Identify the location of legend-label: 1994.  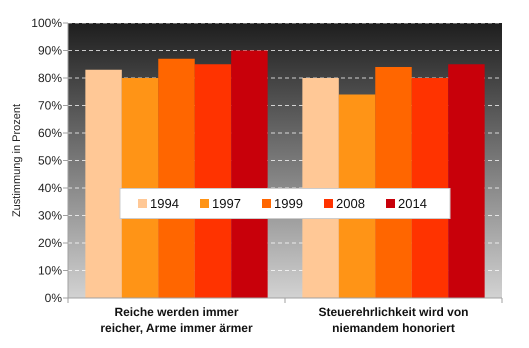
(164, 204).